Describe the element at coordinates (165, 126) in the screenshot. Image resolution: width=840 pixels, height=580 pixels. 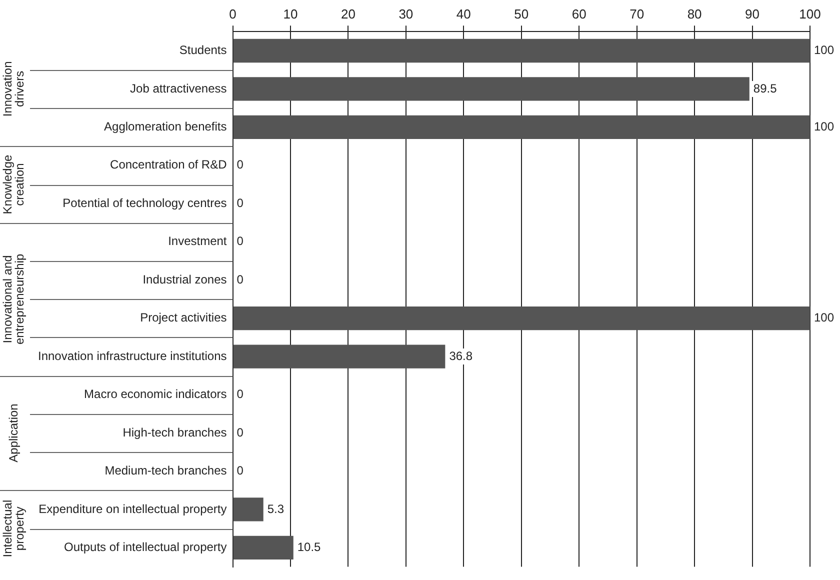
I see `y-tick-label: Agglomeration benefits` at that location.